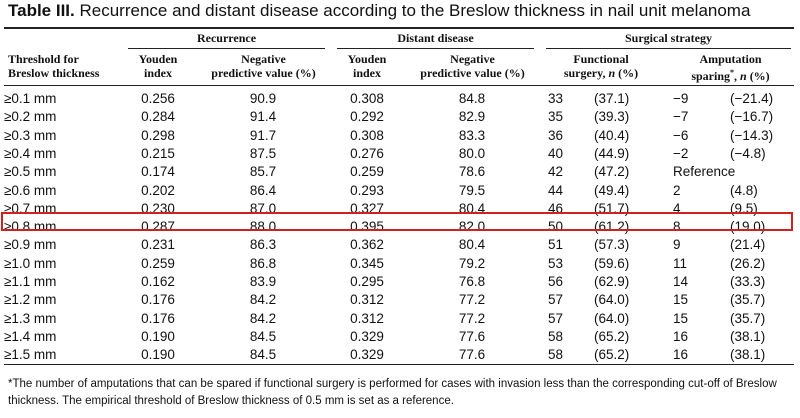 The width and height of the screenshot is (800, 418). Describe the element at coordinates (681, 98) in the screenshot. I see `amputation-n-cell: −9` at that location.